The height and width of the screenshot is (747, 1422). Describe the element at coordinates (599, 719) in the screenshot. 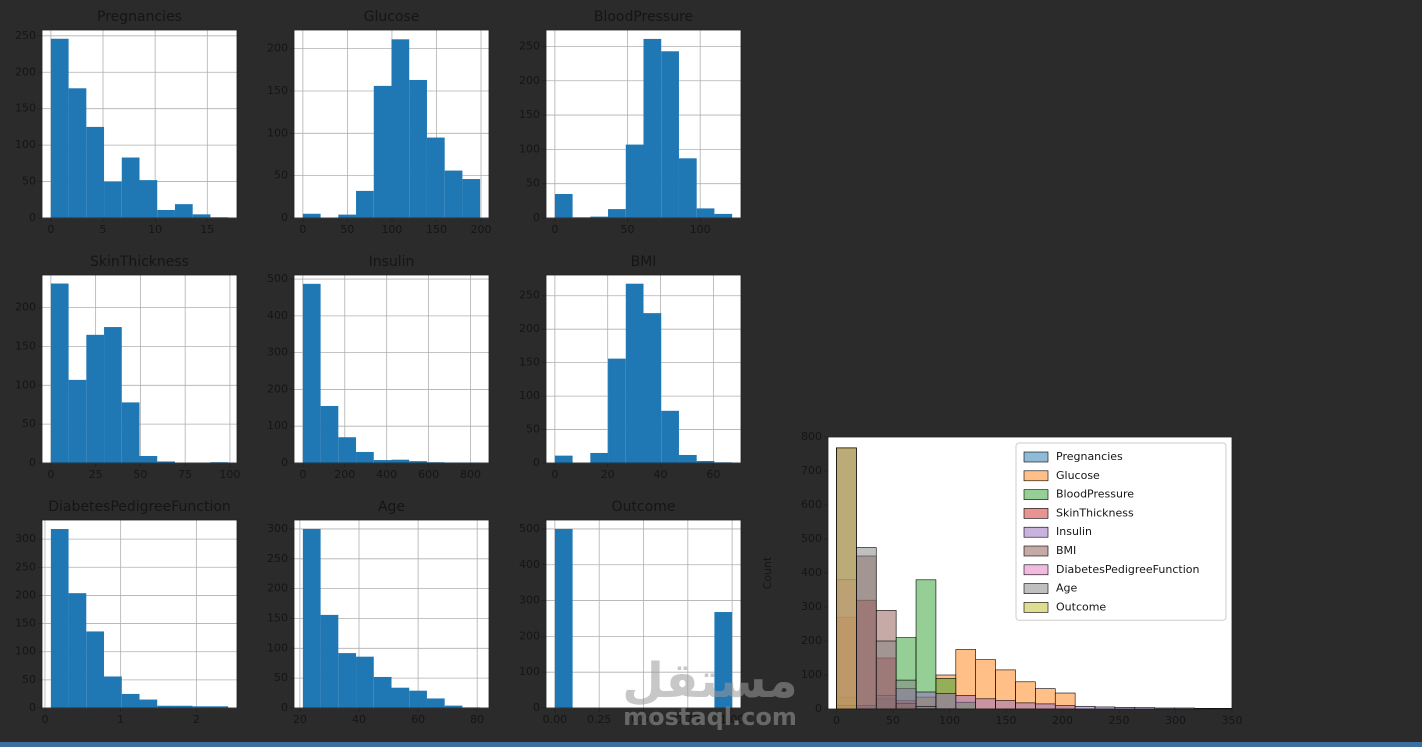

I see `x-tick-label: 0.25` at that location.